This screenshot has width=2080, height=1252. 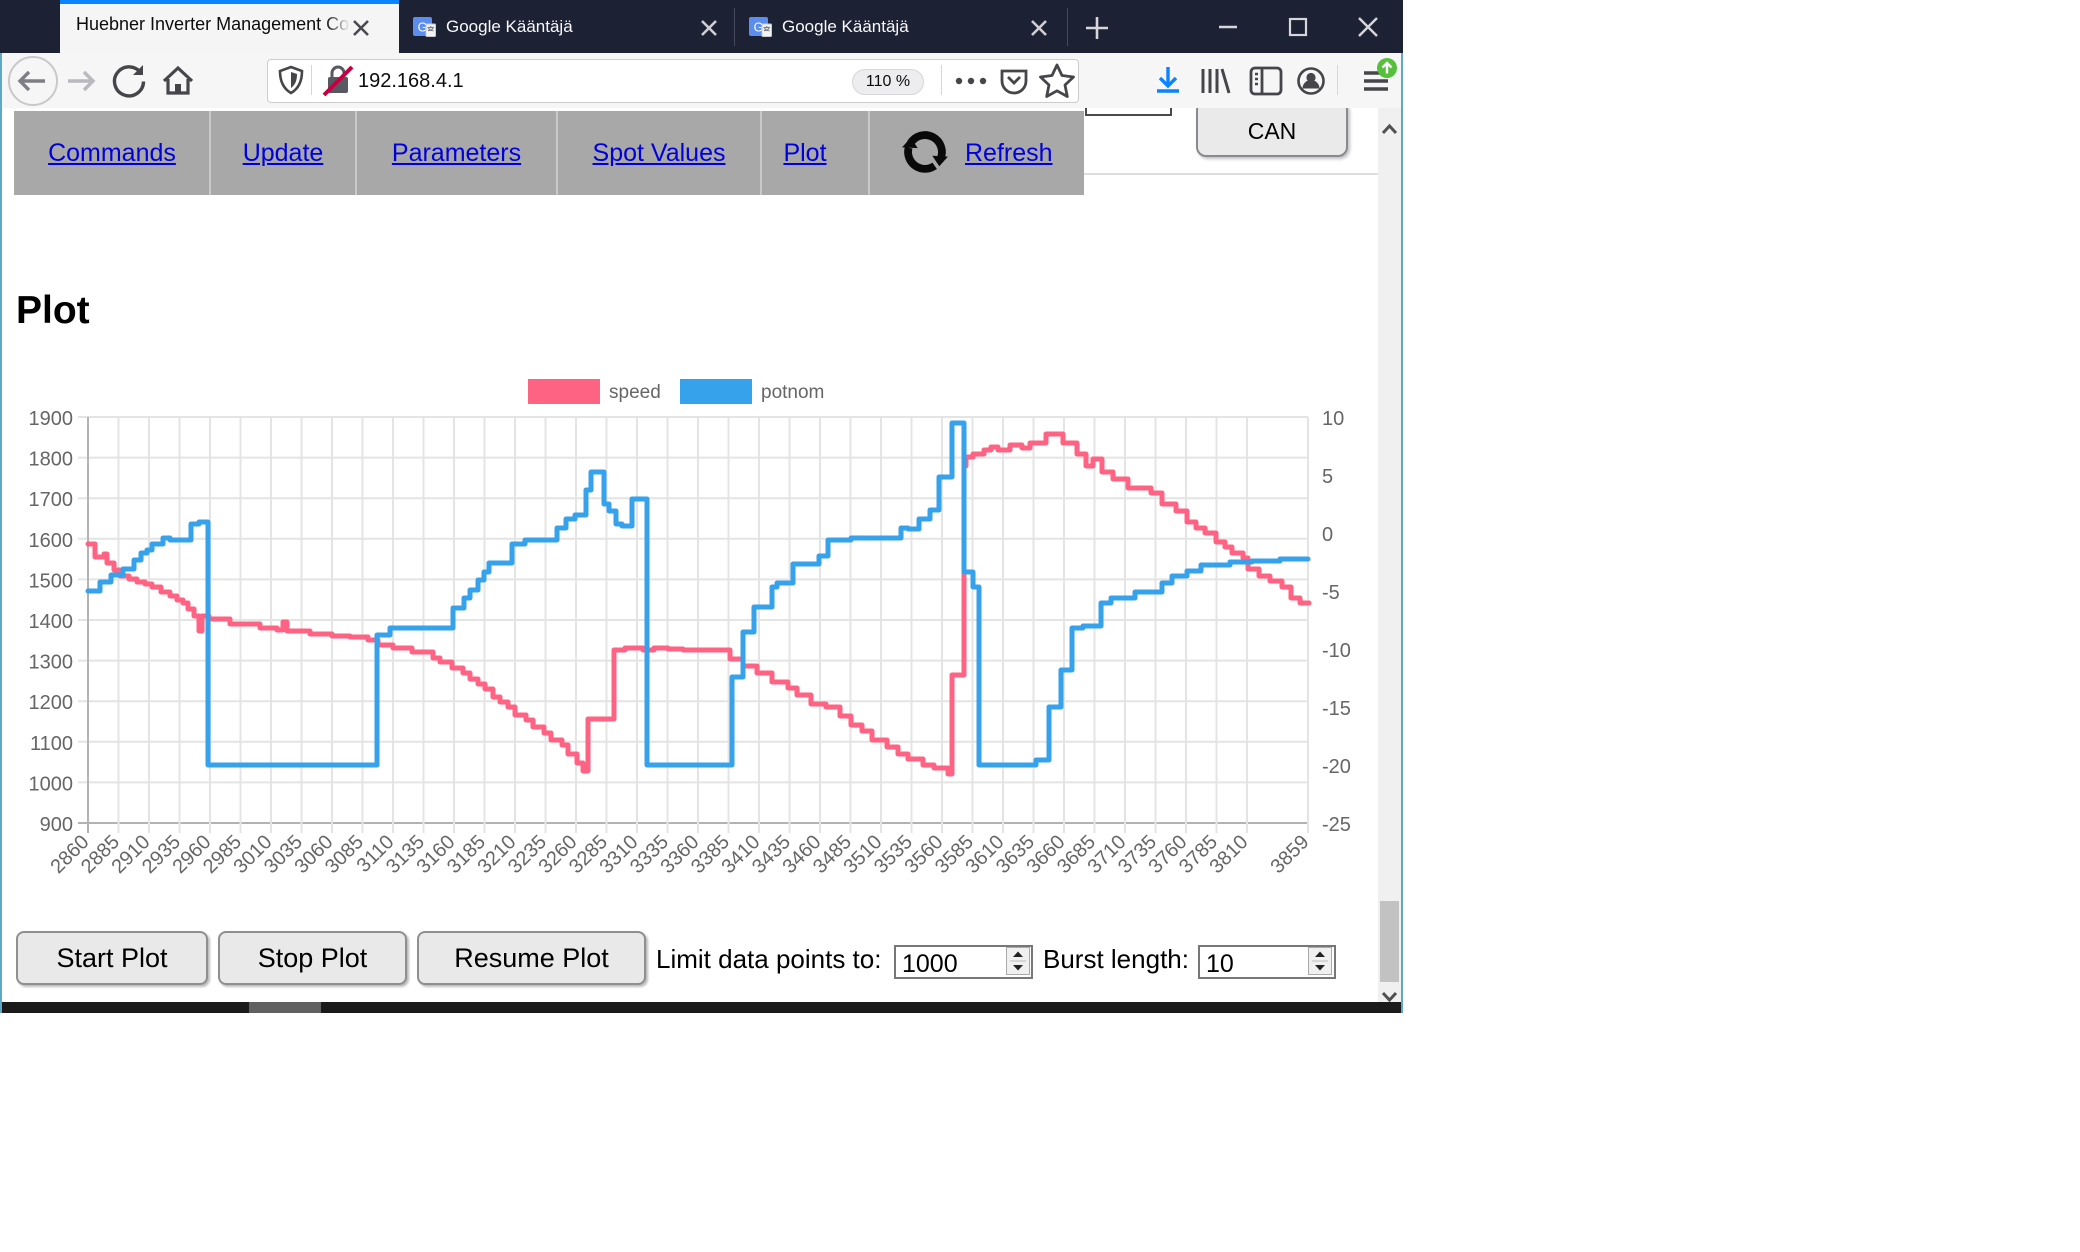 What do you see at coordinates (1327, 535) in the screenshot?
I see `svg-text: 0` at bounding box center [1327, 535].